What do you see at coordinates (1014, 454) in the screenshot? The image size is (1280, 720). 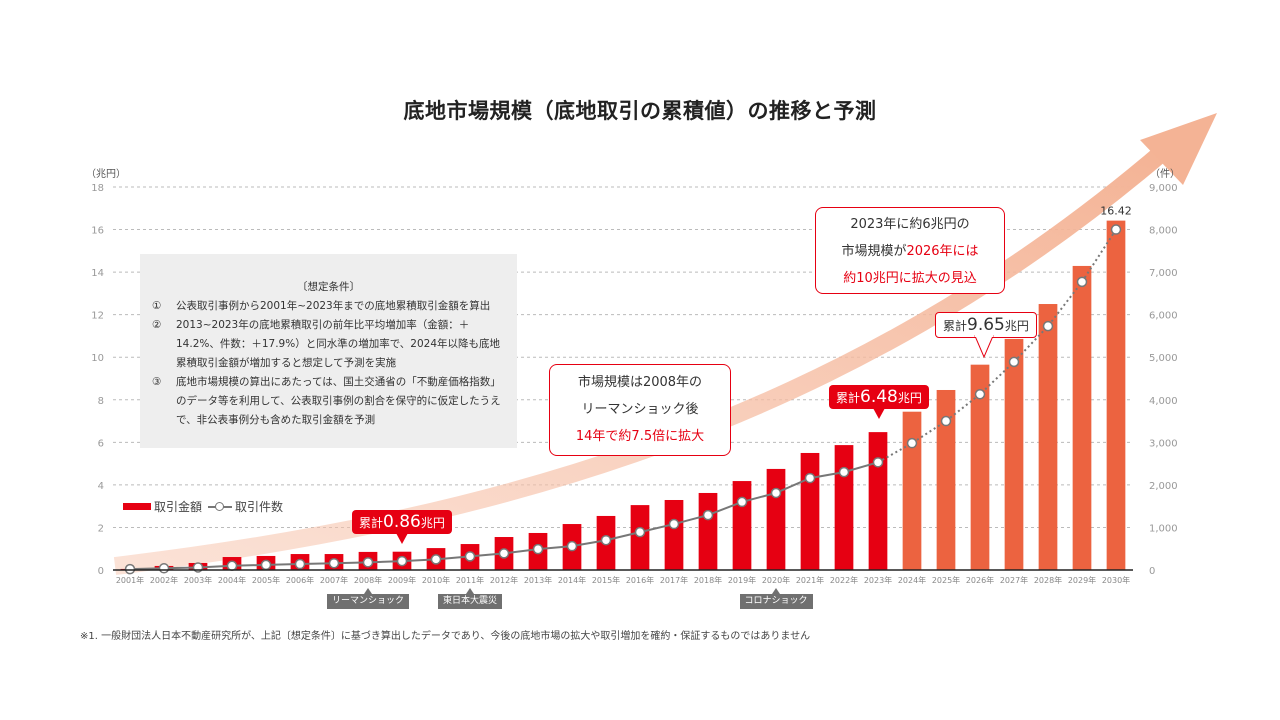 I see `bar-2027年` at bounding box center [1014, 454].